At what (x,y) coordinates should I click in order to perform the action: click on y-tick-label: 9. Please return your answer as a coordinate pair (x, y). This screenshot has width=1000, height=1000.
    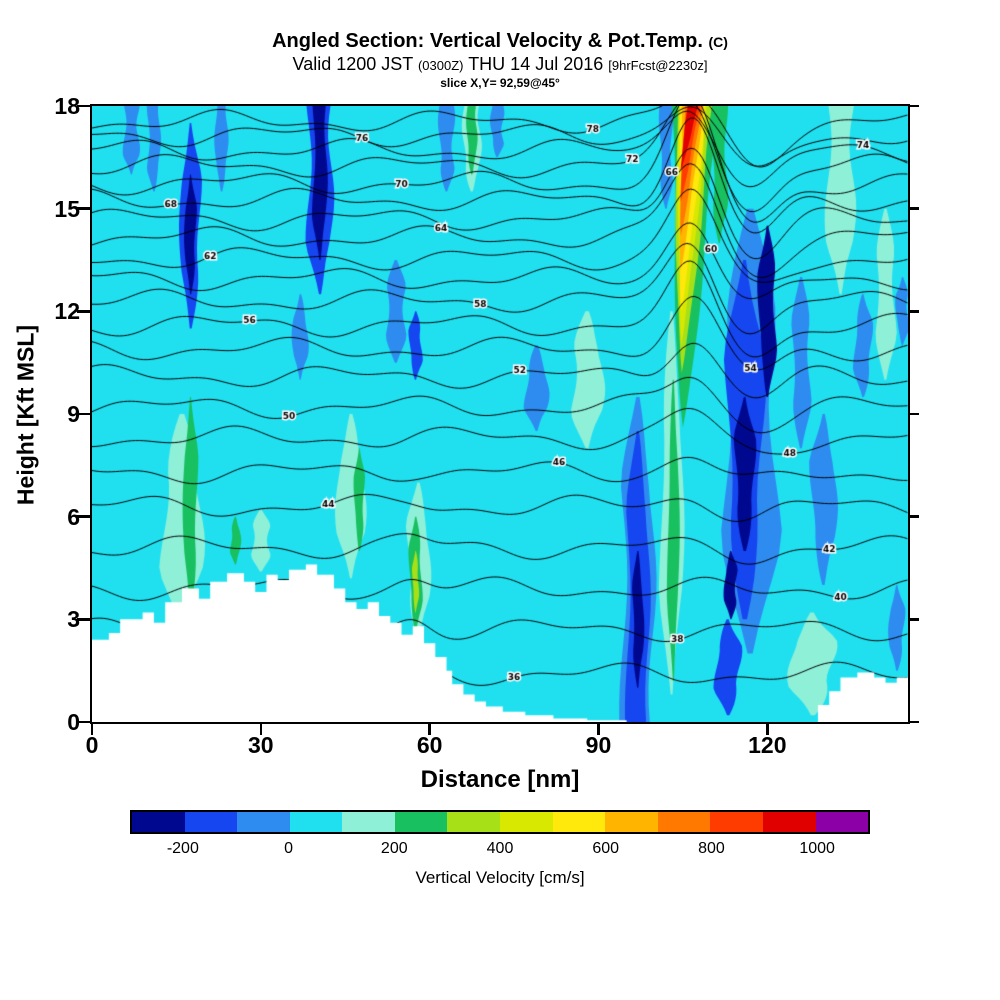
    Looking at the image, I should click on (73, 414).